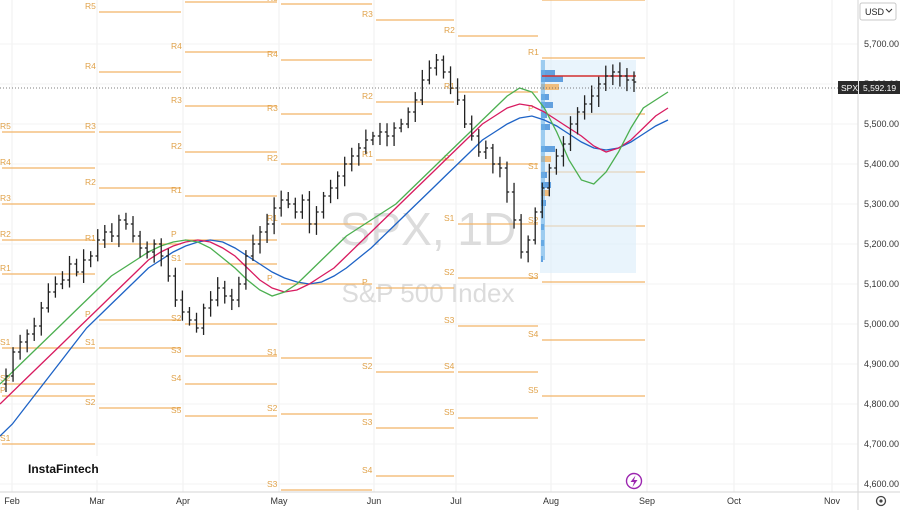 The width and height of the screenshot is (900, 515). What do you see at coordinates (428, 293) in the screenshot?
I see `watermark-name: S&P 500 Index` at bounding box center [428, 293].